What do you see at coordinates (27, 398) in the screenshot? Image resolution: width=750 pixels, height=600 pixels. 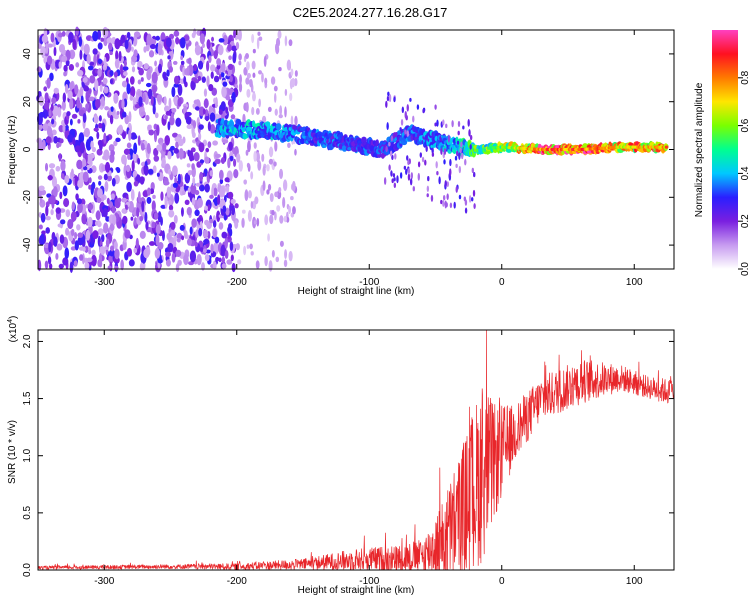 I see `y-tick-label: 1.5` at bounding box center [27, 398].